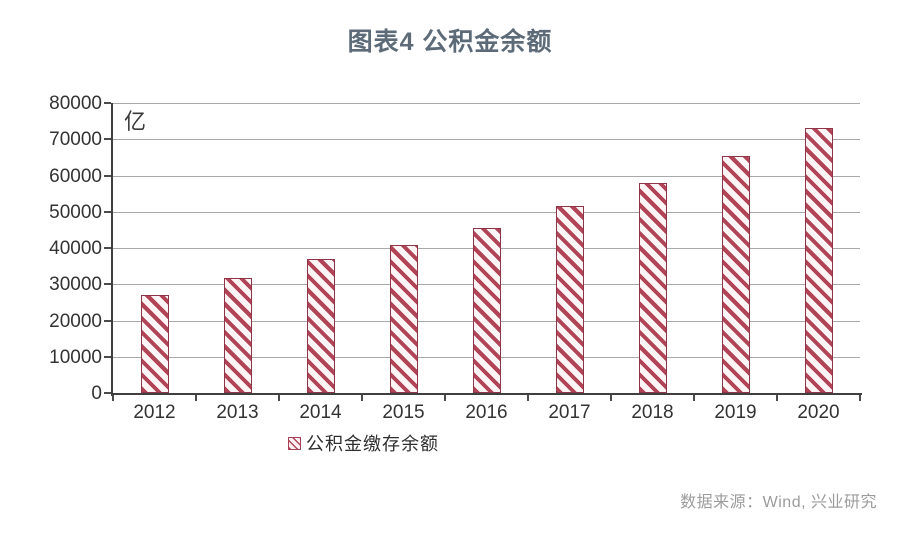  What do you see at coordinates (294, 443) in the screenshot?
I see `legend-swatch-icon` at bounding box center [294, 443].